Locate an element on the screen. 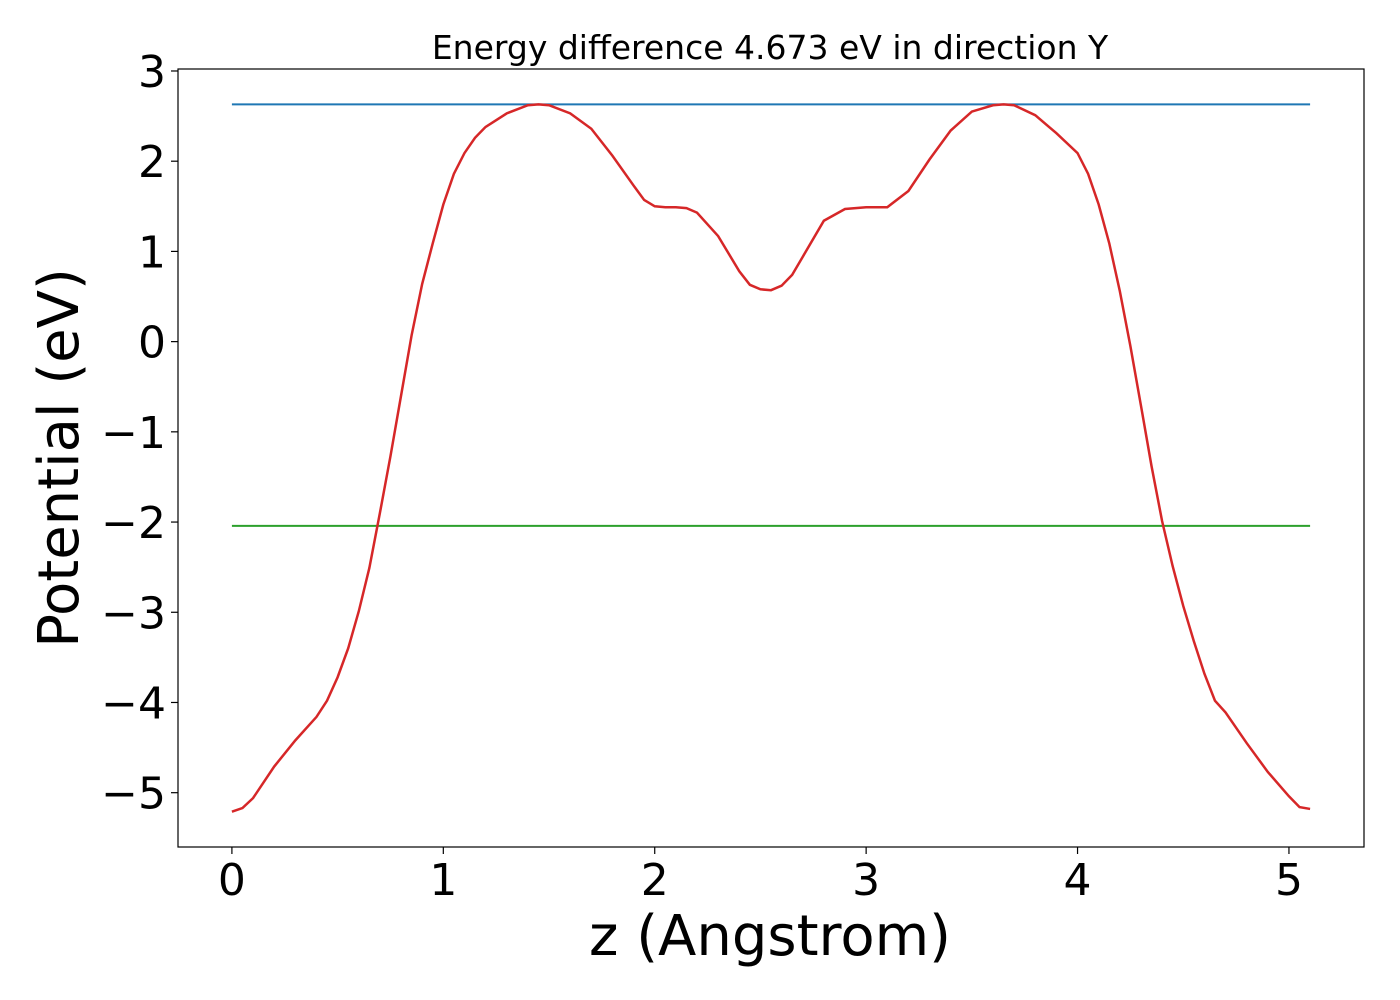  y-tick-label: 0 is located at coordinates (152, 343).